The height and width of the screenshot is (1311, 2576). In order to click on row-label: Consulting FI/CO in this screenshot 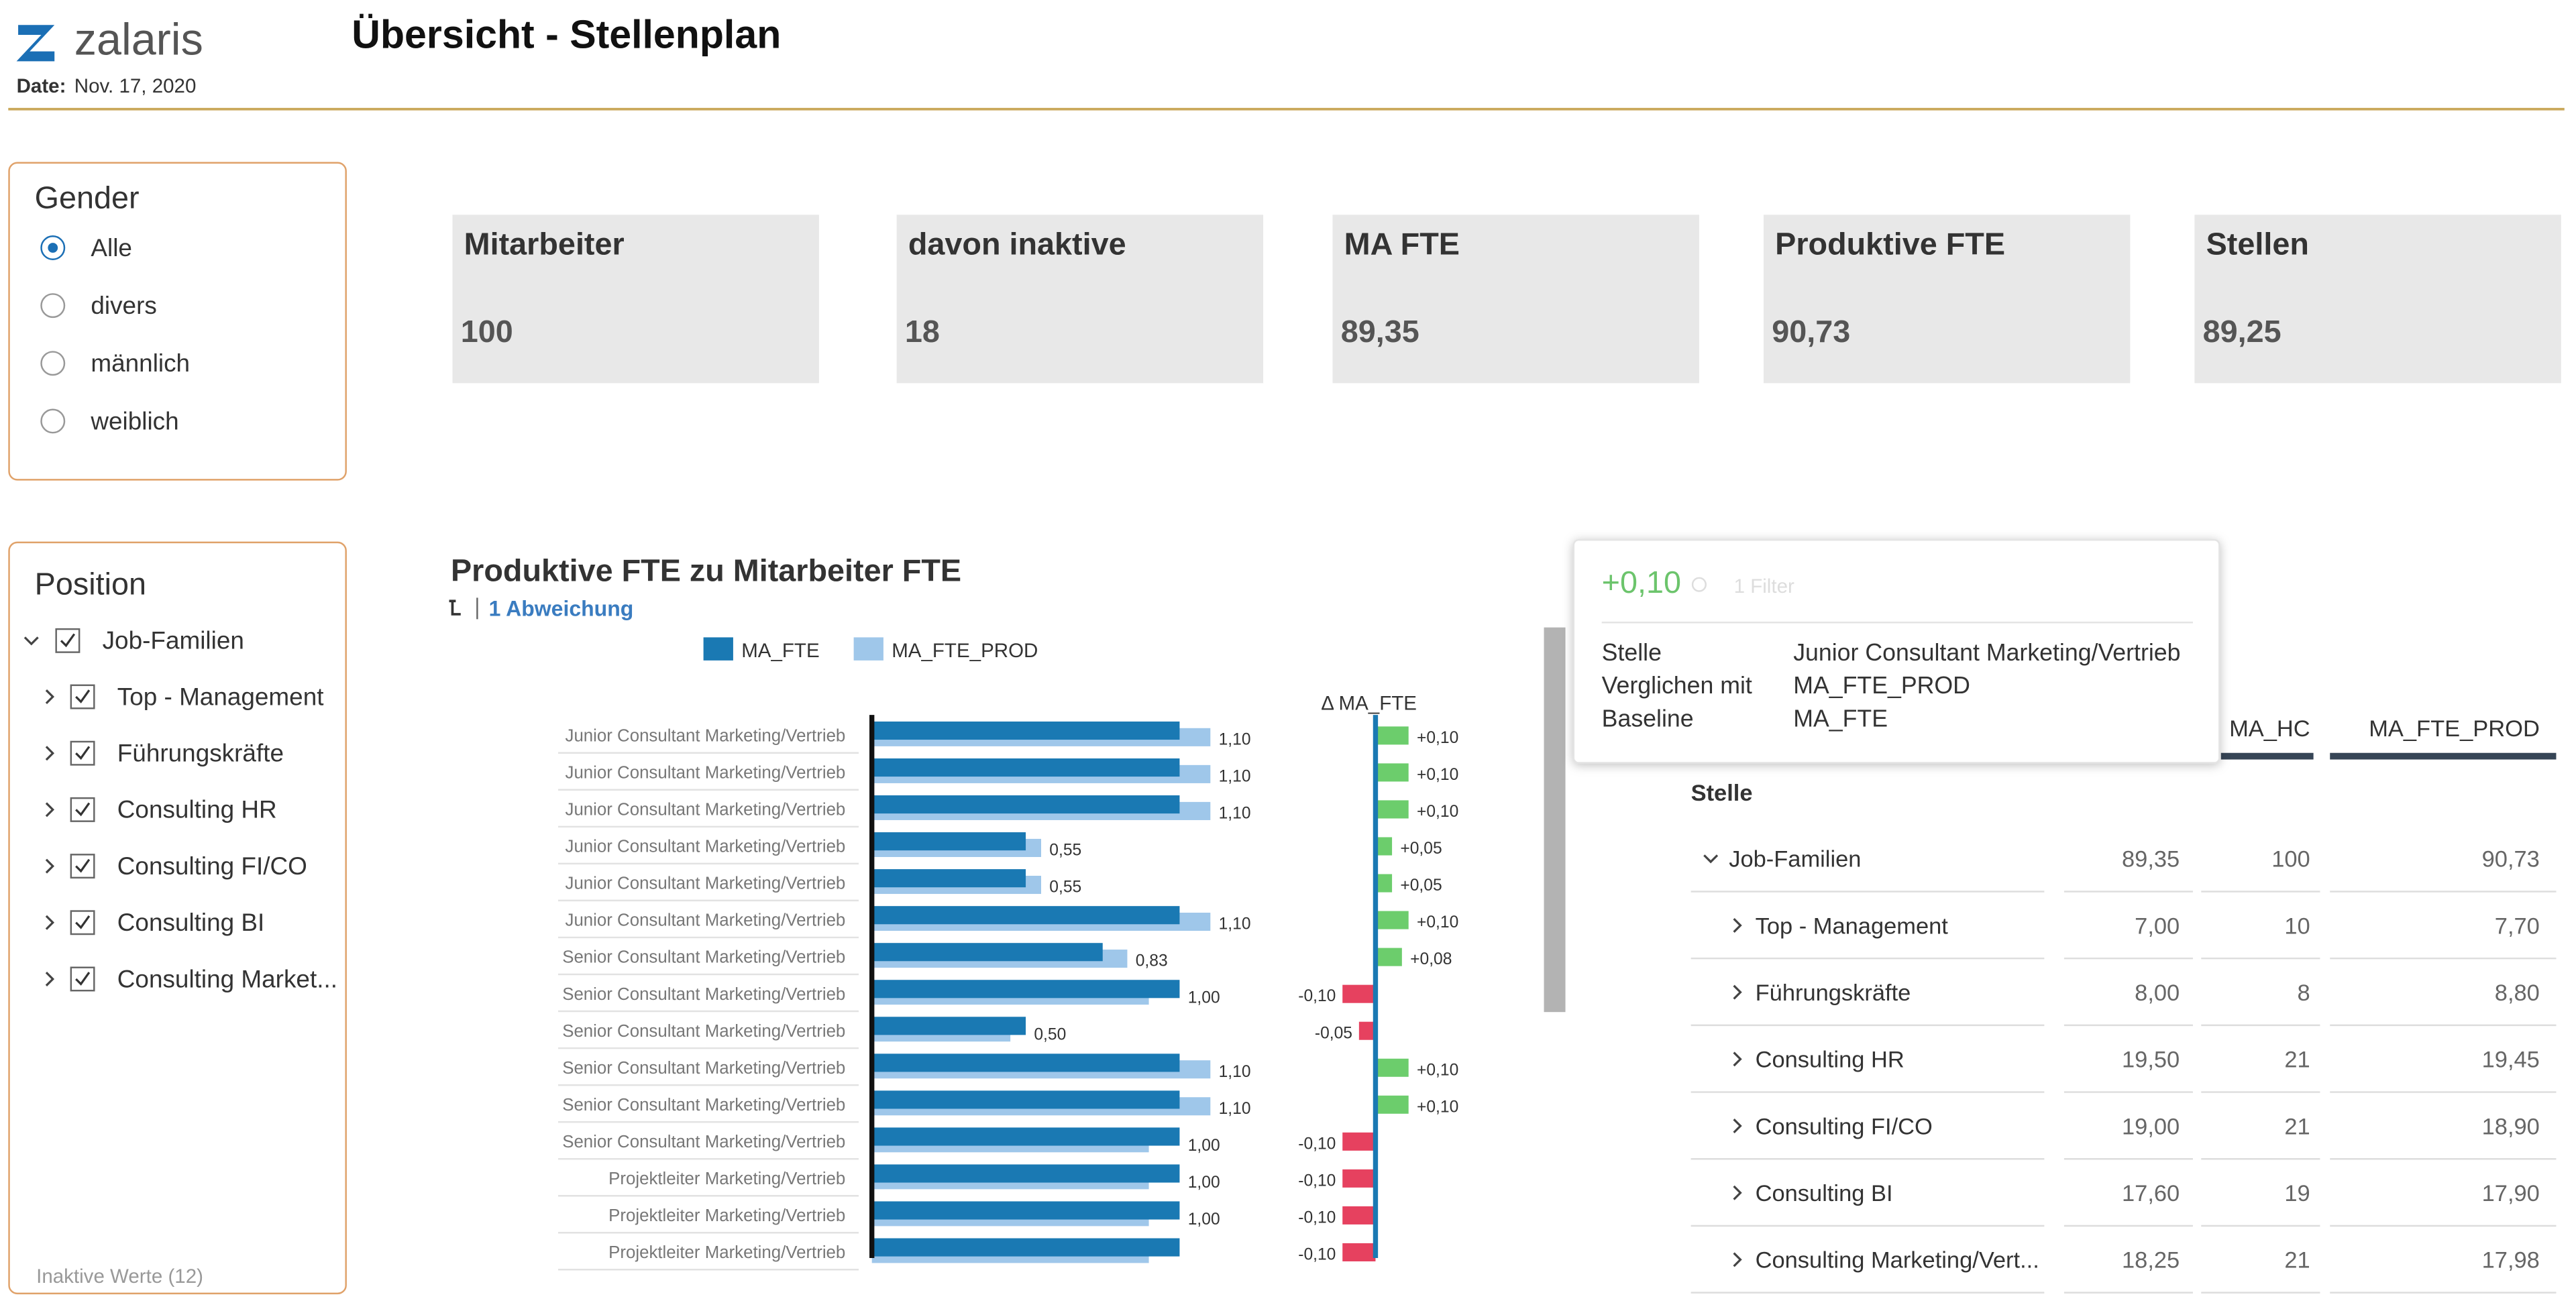, I will do `click(1844, 1126)`.